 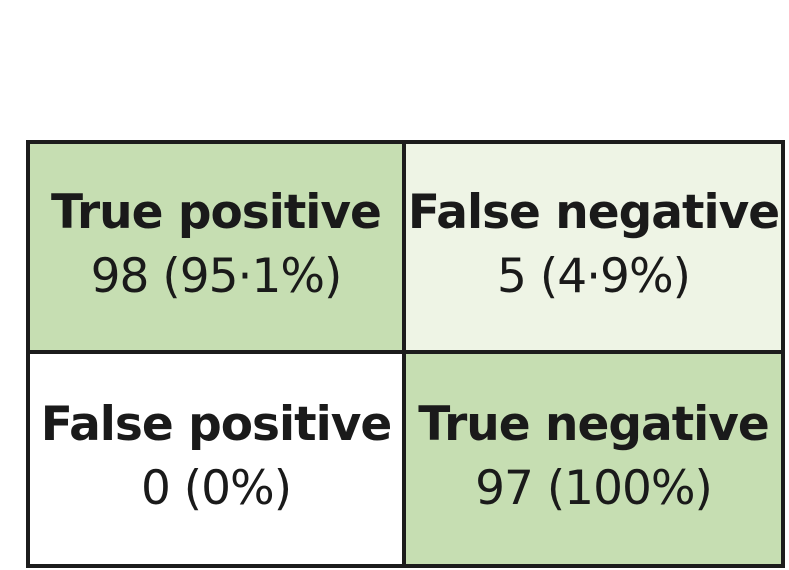 What do you see at coordinates (216, 212) in the screenshot?
I see `true-positive-label: True positive` at bounding box center [216, 212].